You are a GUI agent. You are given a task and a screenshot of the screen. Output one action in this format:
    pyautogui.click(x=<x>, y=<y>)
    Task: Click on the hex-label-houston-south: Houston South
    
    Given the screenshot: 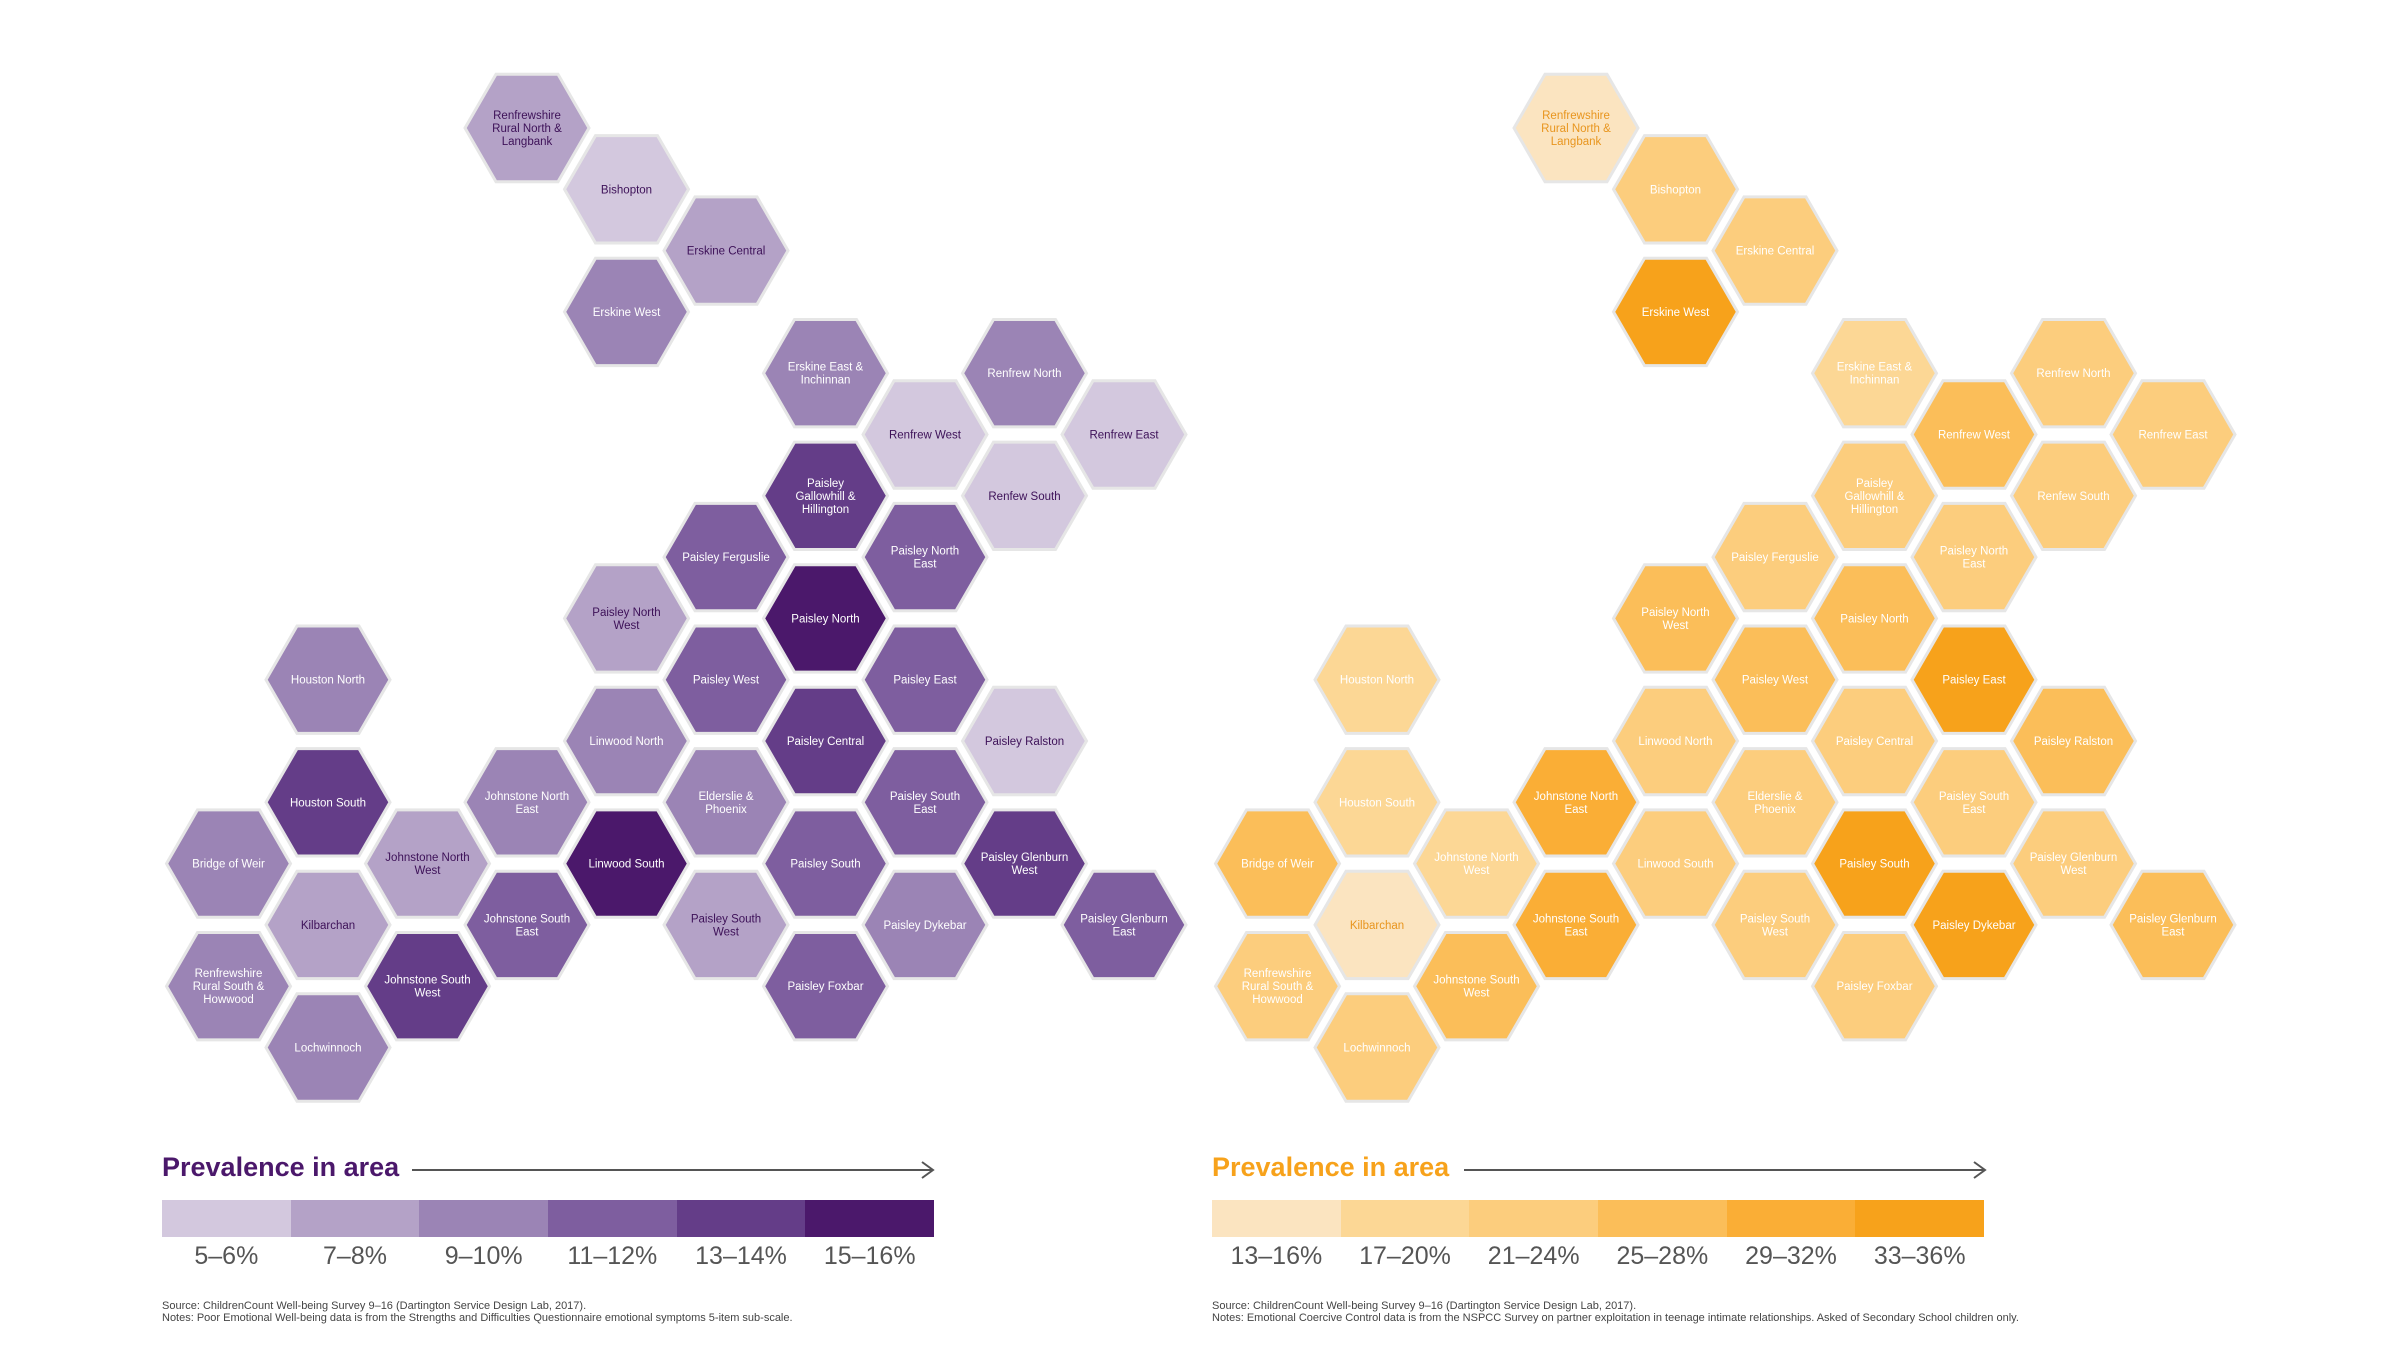 What is the action you would take?
    pyautogui.click(x=328, y=803)
    